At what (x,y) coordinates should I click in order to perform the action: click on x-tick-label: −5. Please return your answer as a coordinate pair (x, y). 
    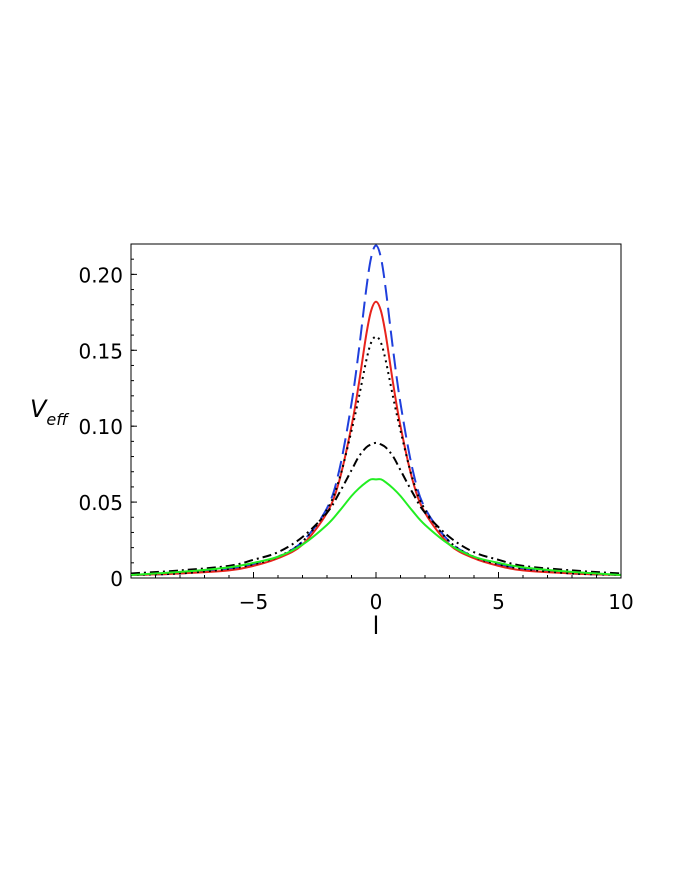
    Looking at the image, I should click on (253, 602).